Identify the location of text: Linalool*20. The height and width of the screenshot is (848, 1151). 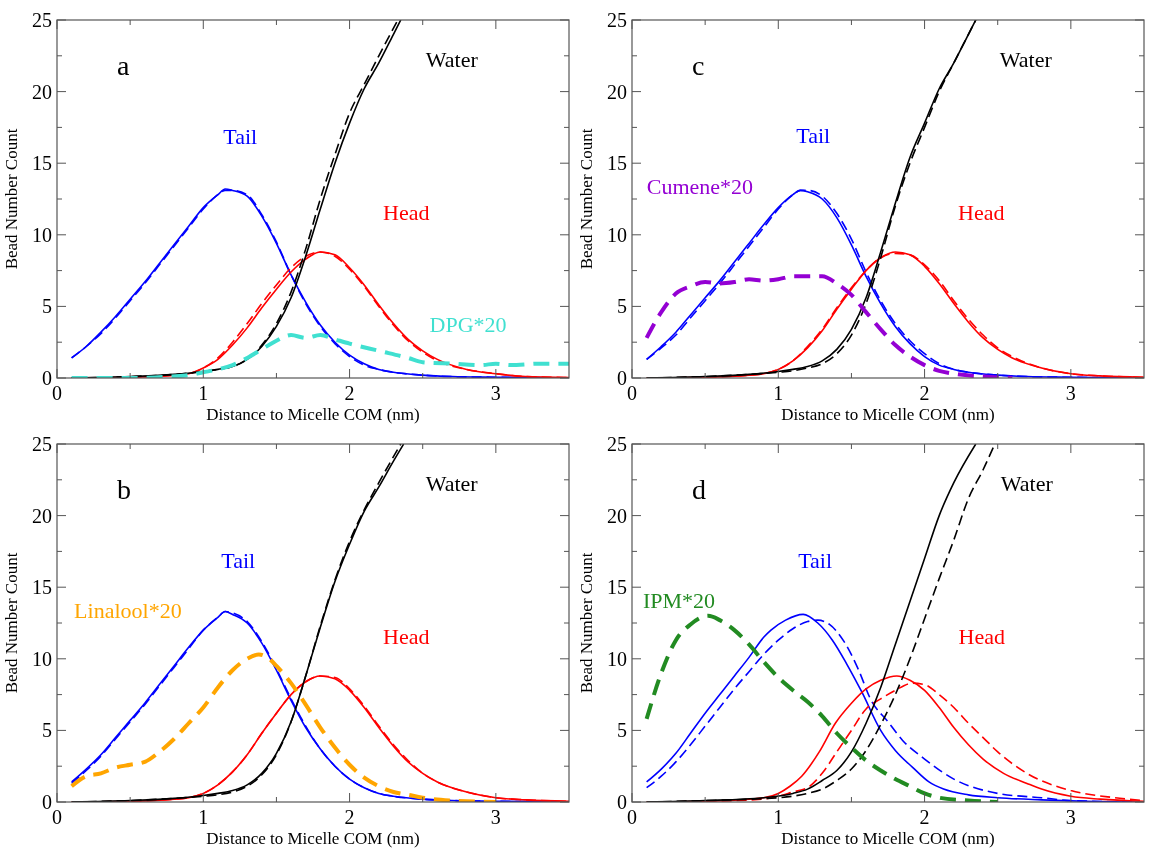
(128, 611).